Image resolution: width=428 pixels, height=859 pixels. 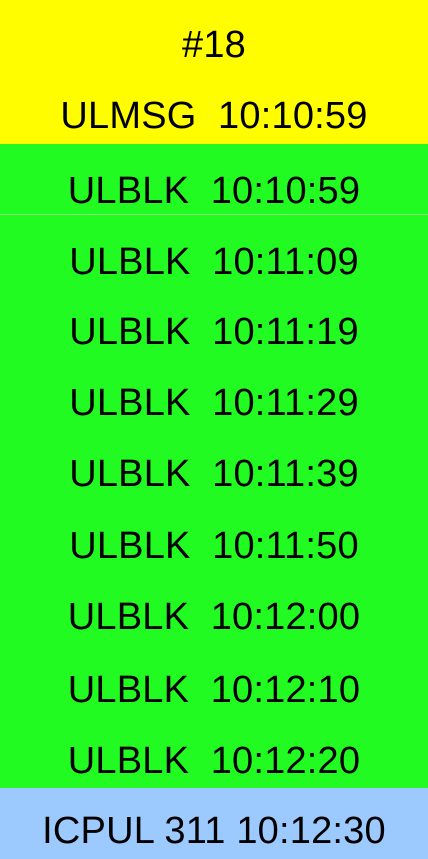 I want to click on list-item: ULBLK 10:12:00, so click(x=214, y=617).